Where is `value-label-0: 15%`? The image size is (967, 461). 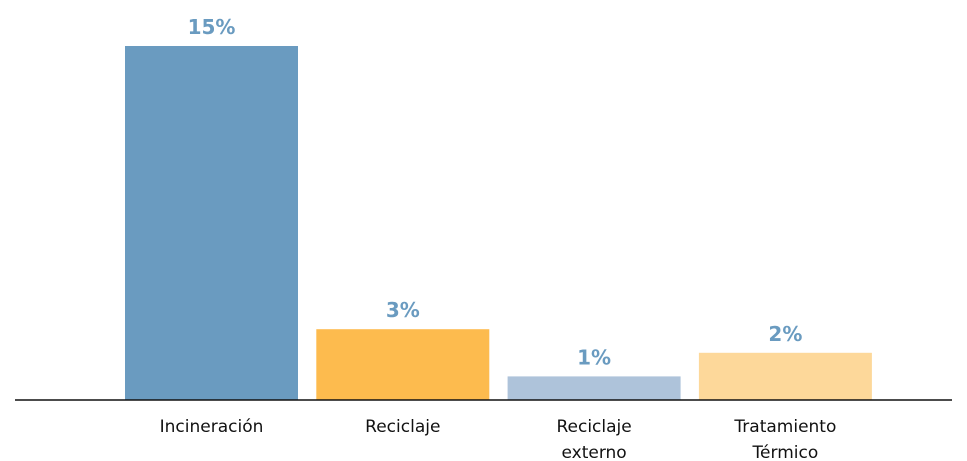 value-label-0: 15% is located at coordinates (212, 27).